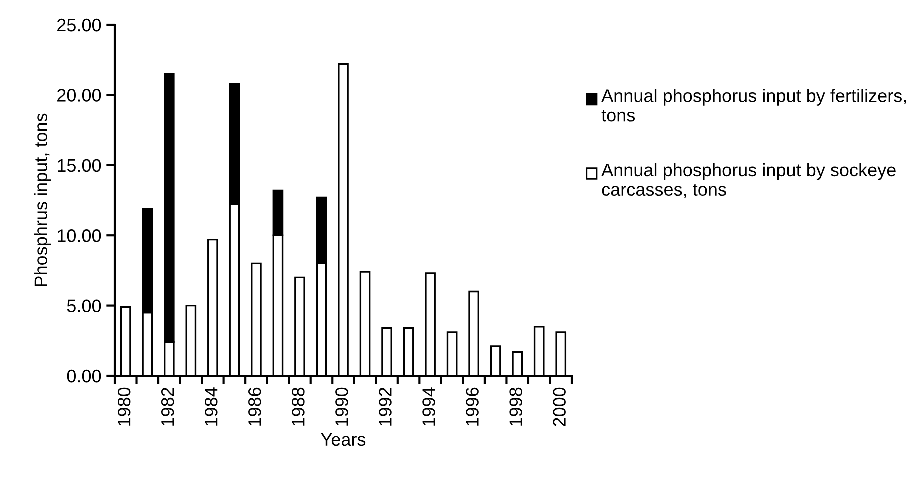  I want to click on x-tick-label: 1984, so click(211, 407).